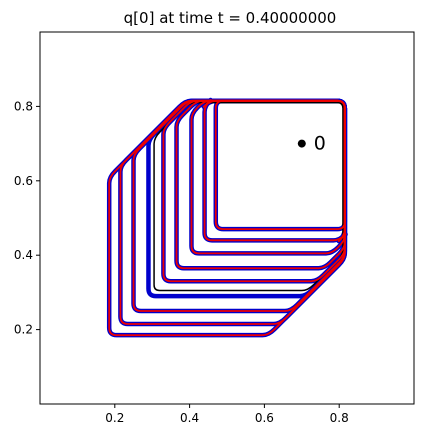 The image size is (421, 435). I want to click on y-tick-label: 0.2, so click(23, 330).